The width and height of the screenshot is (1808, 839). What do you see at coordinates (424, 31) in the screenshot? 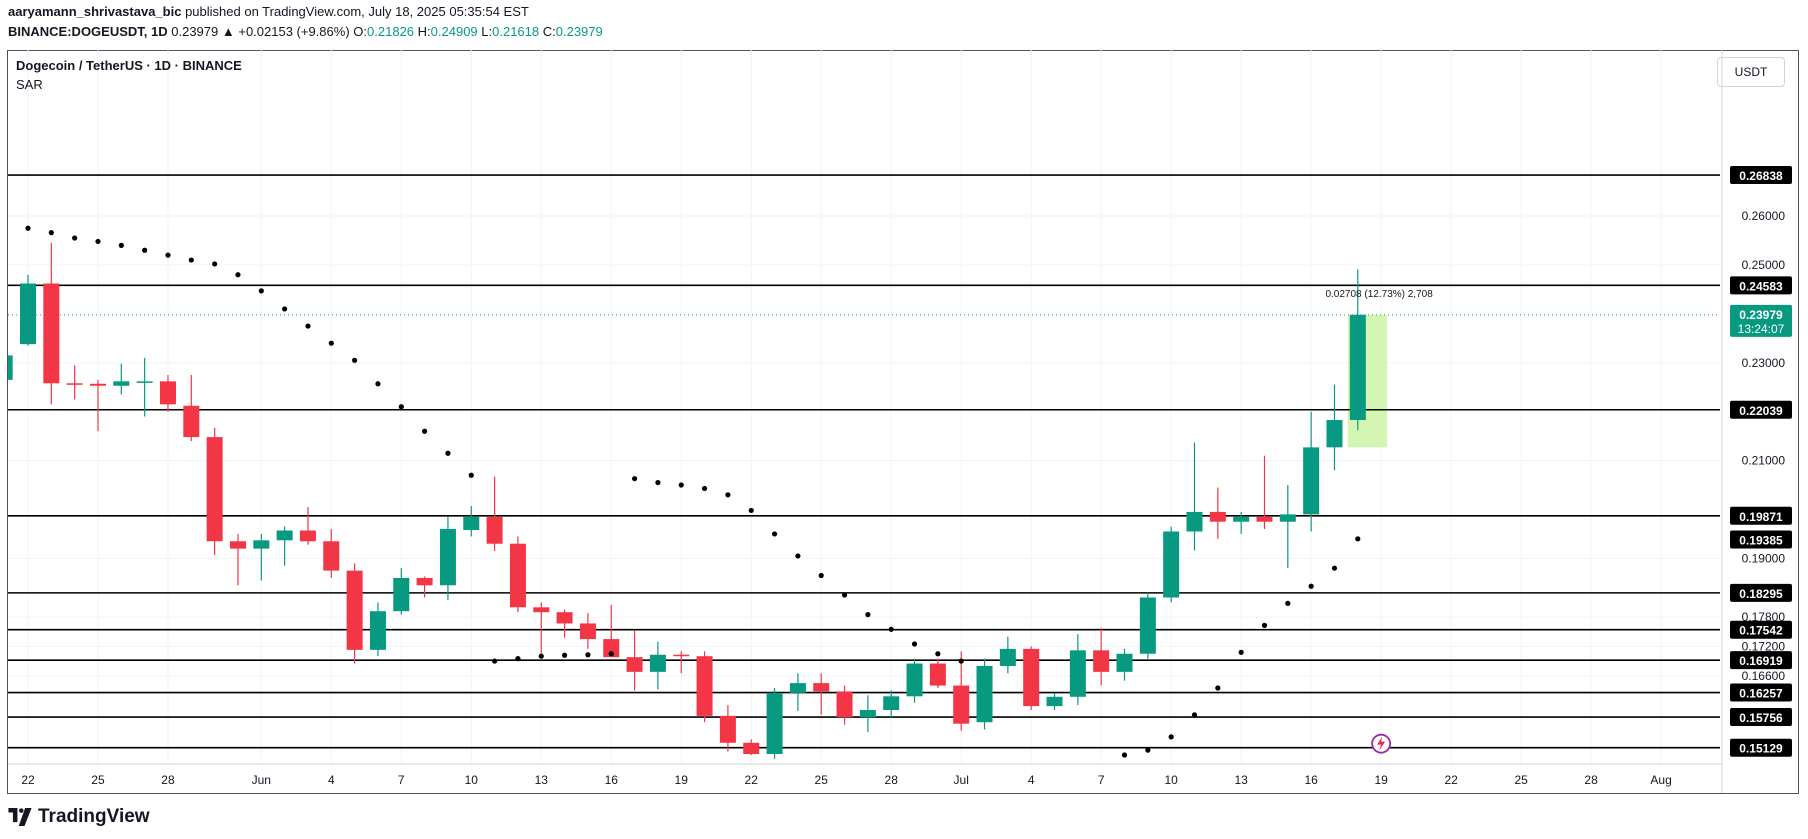
I see `high-label: H:` at bounding box center [424, 31].